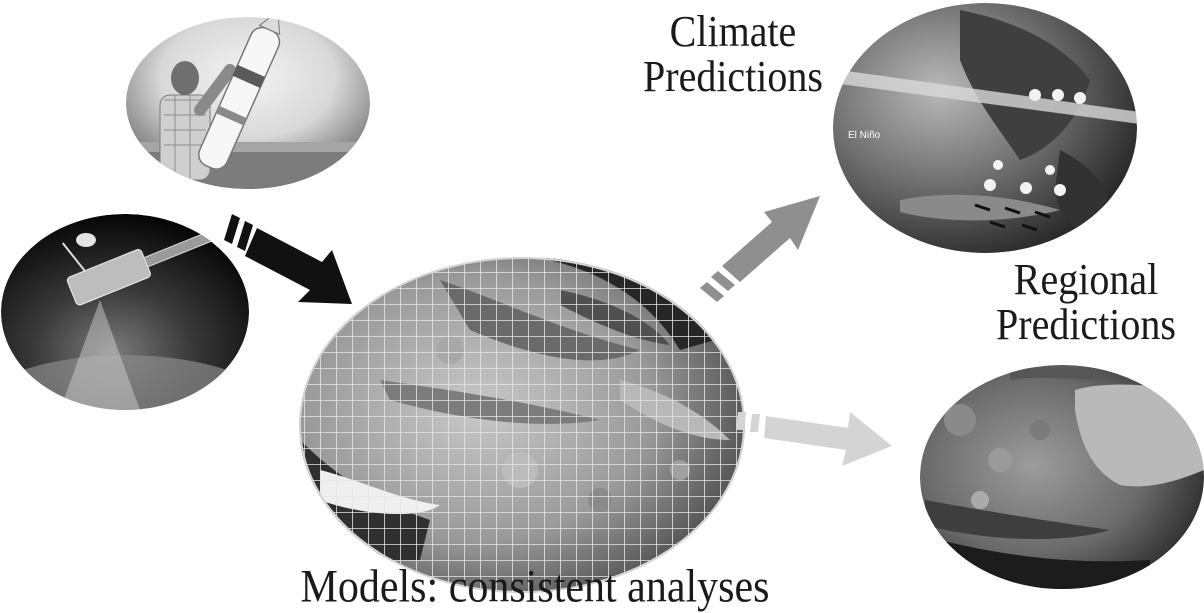  What do you see at coordinates (814, 439) in the screenshot?
I see `arrow-model-to-regional` at bounding box center [814, 439].